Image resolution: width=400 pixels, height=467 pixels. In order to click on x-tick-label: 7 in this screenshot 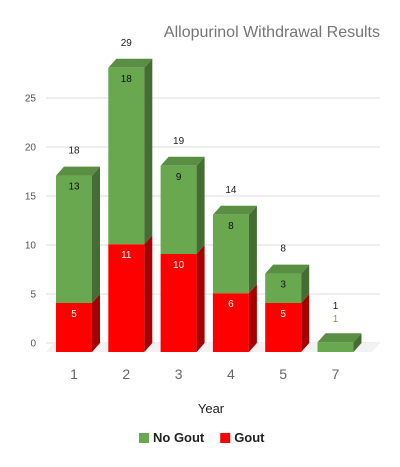, I will do `click(336, 374)`.